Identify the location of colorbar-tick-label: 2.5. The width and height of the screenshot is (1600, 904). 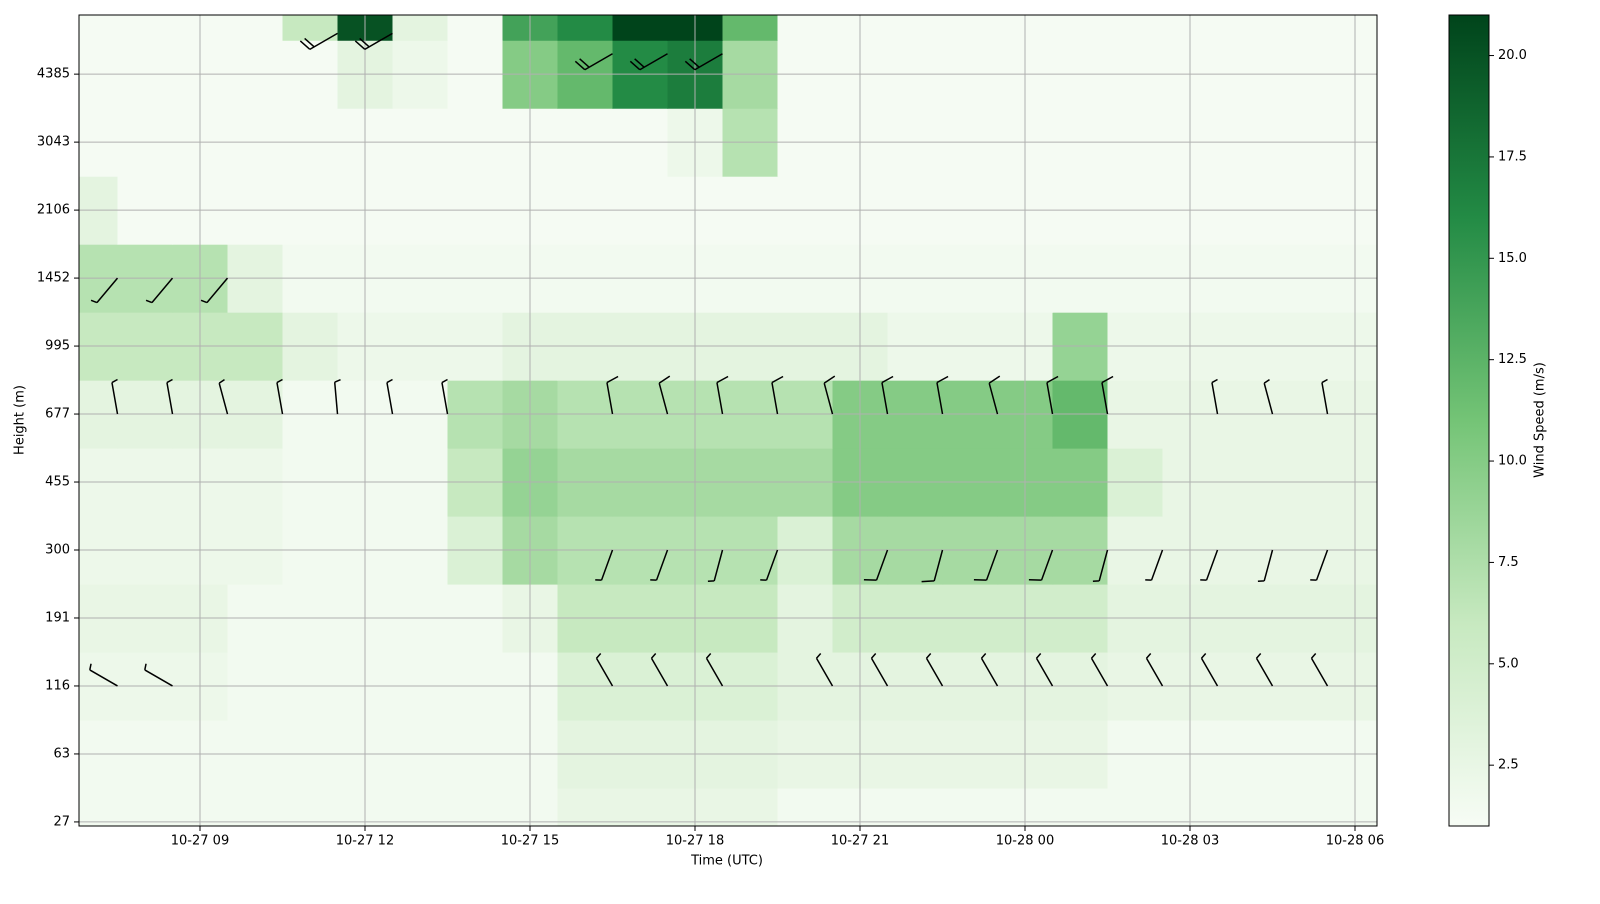
(1508, 765).